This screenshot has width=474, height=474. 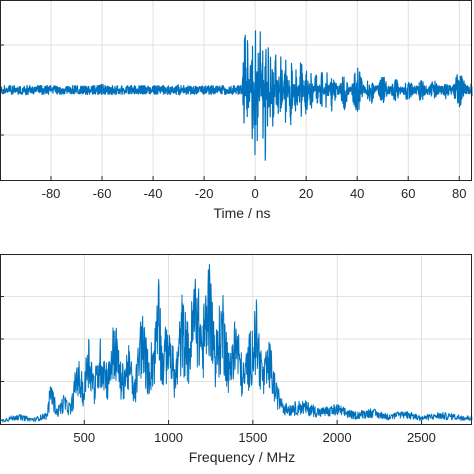 What do you see at coordinates (306, 193) in the screenshot?
I see `time-domain-x-tick-label: 20` at bounding box center [306, 193].